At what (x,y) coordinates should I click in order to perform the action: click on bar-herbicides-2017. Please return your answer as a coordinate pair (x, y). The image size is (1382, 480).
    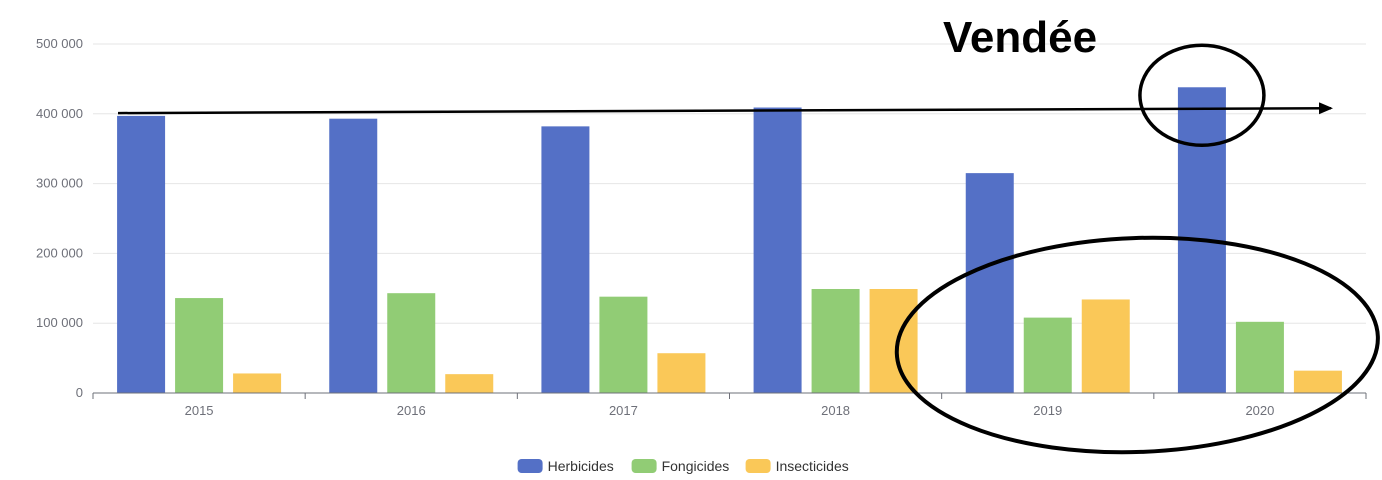
    Looking at the image, I should click on (565, 259).